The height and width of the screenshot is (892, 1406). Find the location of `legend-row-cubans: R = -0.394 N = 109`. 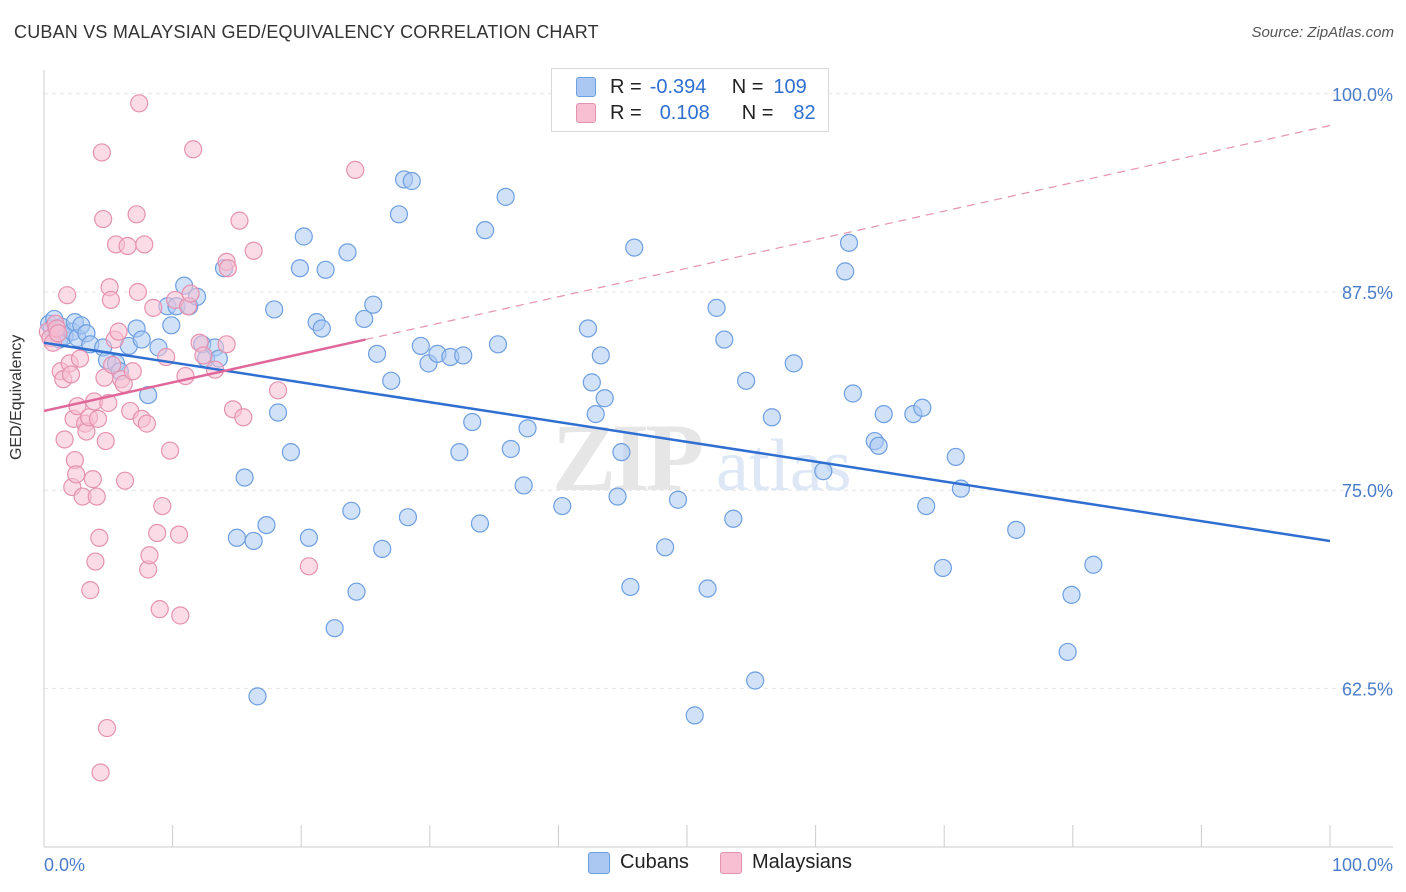

legend-row-cubans: R = -0.394 N = 109 is located at coordinates (691, 87).